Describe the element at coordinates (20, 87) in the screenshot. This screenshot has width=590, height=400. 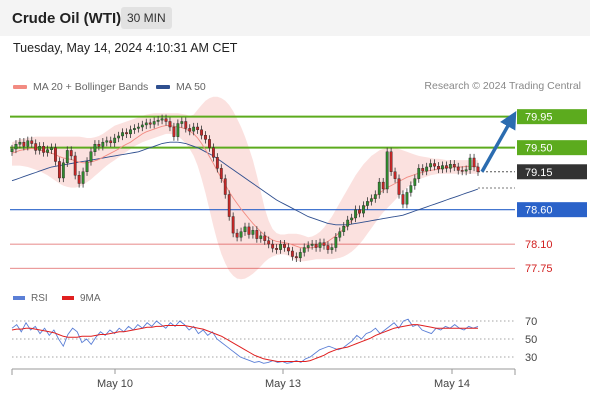
I see `ma20-swatch` at that location.